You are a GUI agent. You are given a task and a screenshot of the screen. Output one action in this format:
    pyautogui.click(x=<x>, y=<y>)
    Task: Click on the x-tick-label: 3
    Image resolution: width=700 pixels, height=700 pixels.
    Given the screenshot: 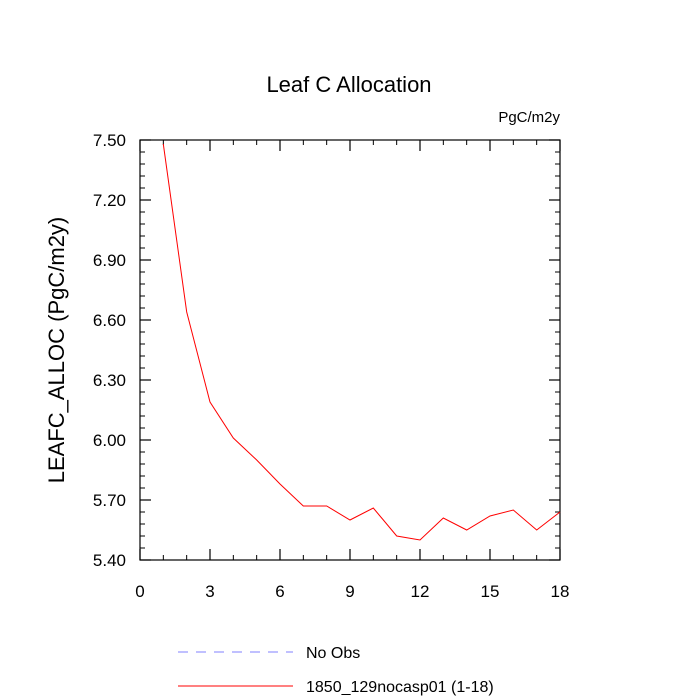 What is the action you would take?
    pyautogui.click(x=209, y=591)
    